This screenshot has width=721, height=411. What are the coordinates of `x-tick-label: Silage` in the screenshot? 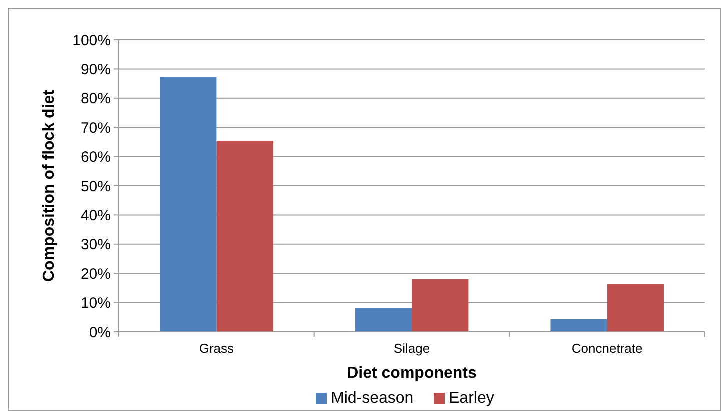 It's located at (412, 348).